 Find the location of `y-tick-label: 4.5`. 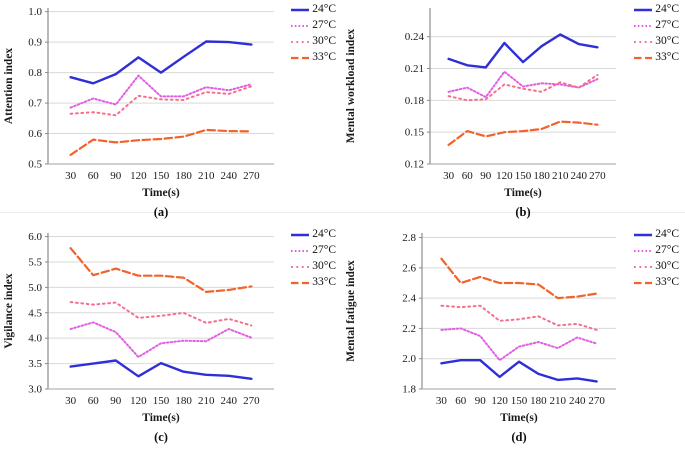

y-tick-label: 4.5 is located at coordinates (35, 313).